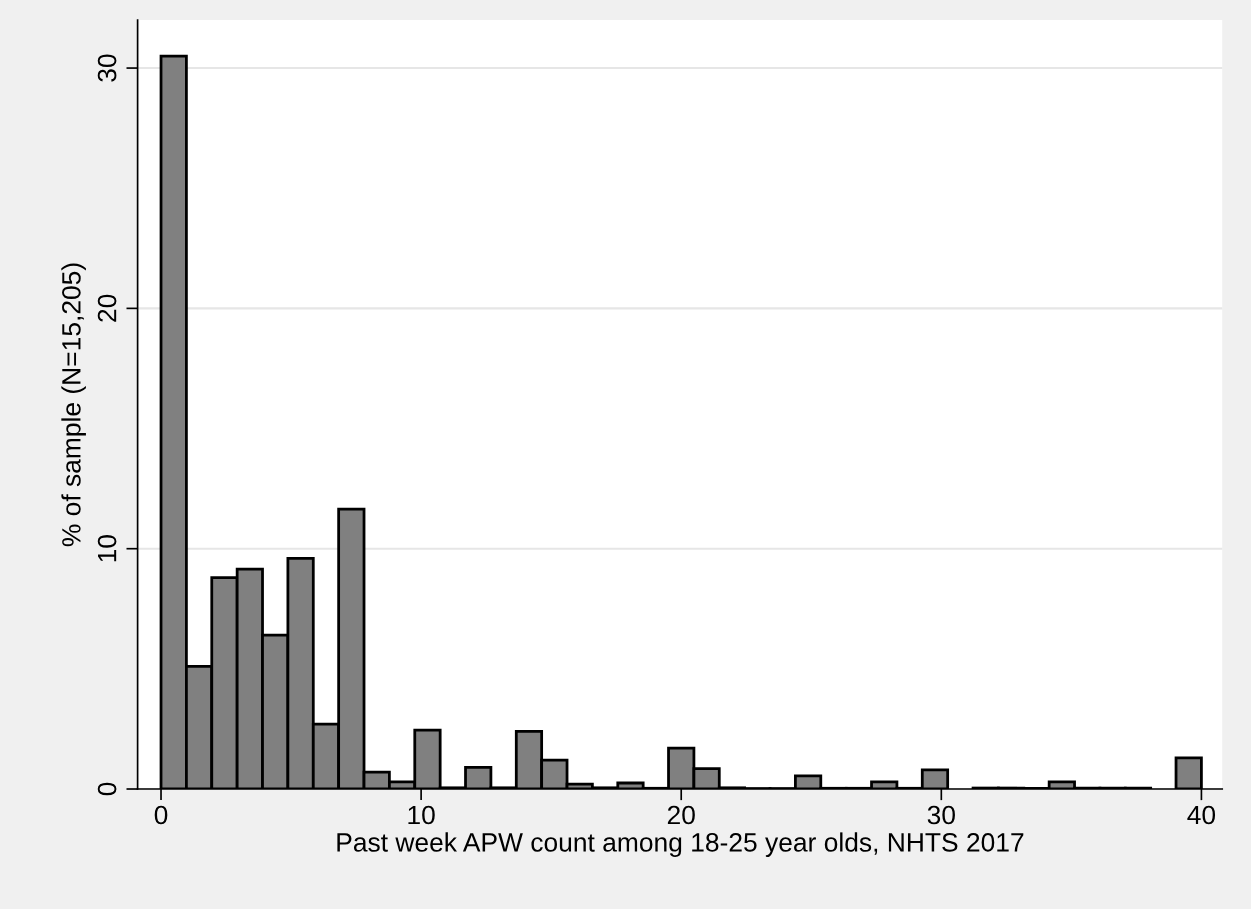 Image resolution: width=1251 pixels, height=909 pixels. What do you see at coordinates (941, 815) in the screenshot?
I see `x-tick-label: 30` at bounding box center [941, 815].